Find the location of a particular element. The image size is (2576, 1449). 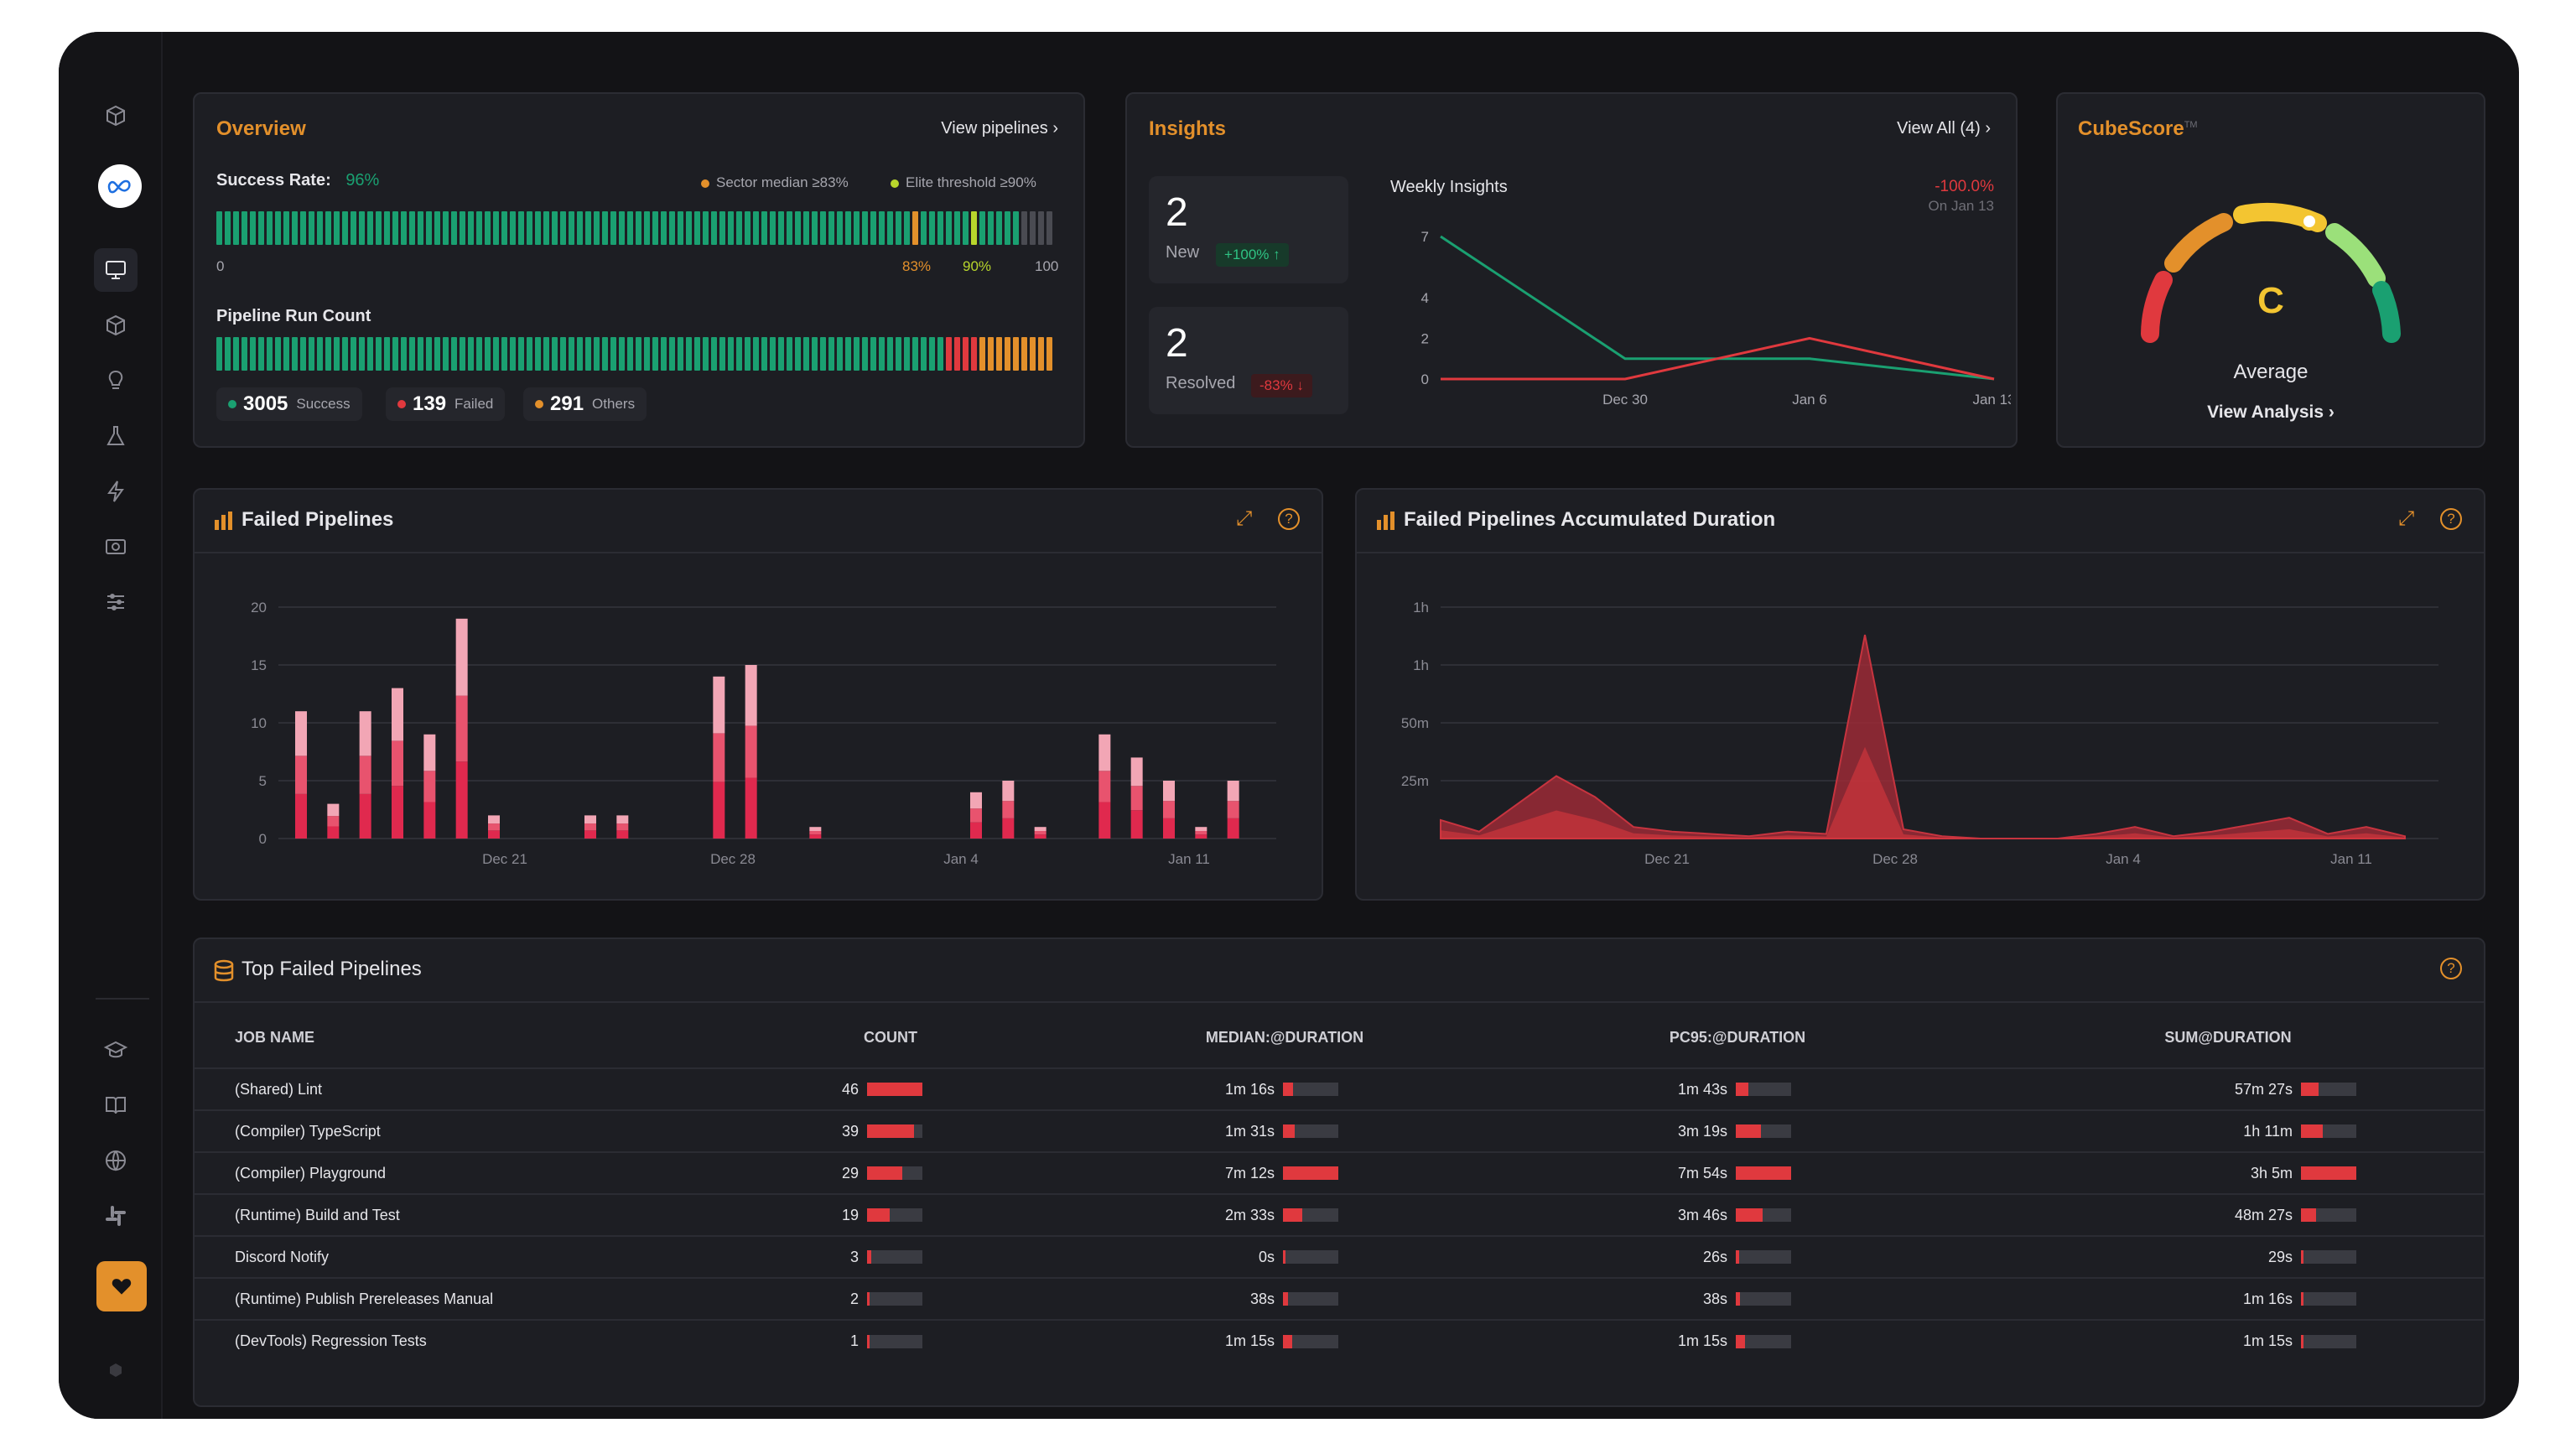

y-tick-label: 0 is located at coordinates (1425, 379).